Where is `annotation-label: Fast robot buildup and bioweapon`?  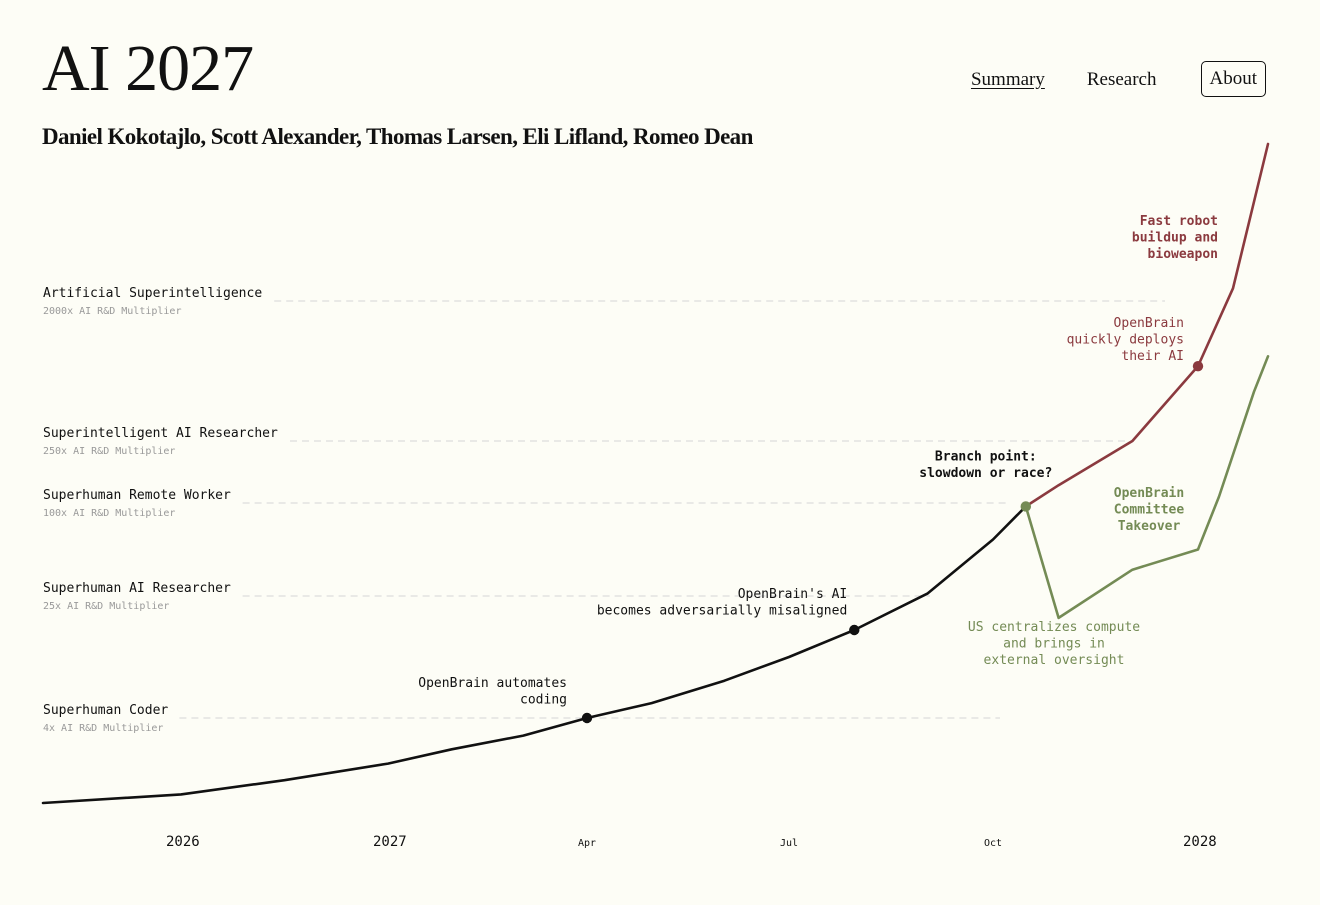
annotation-label: Fast robot buildup and bioweapon is located at coordinates (1175, 238).